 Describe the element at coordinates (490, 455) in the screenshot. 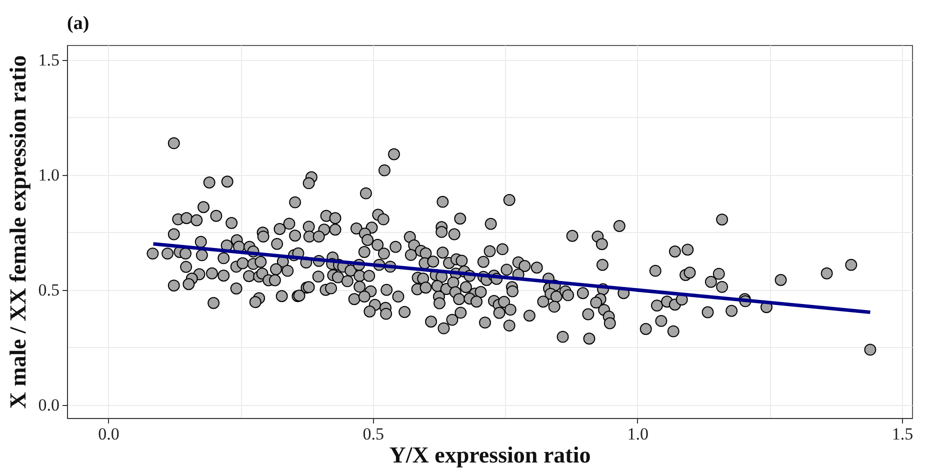

I see `x-axis-title: Y/X expression ratio` at that location.